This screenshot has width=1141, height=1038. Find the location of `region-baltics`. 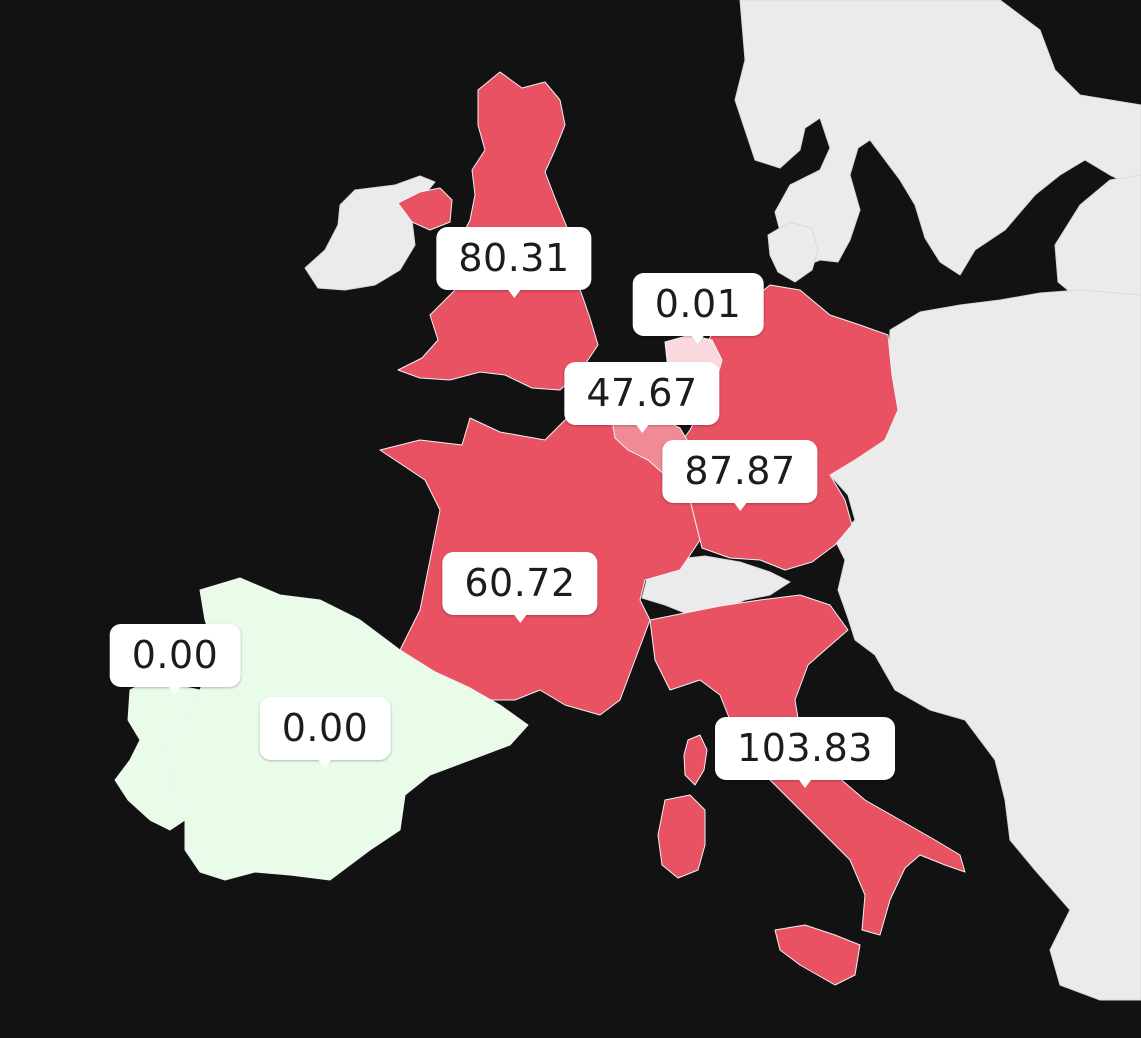

region-baltics is located at coordinates (1097, 240).